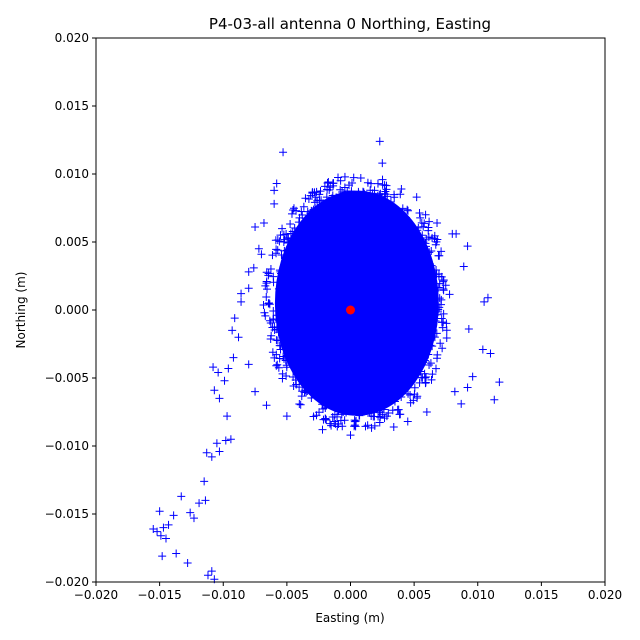 The height and width of the screenshot is (640, 640). I want to click on x-tick-label: −0.010, so click(223, 595).